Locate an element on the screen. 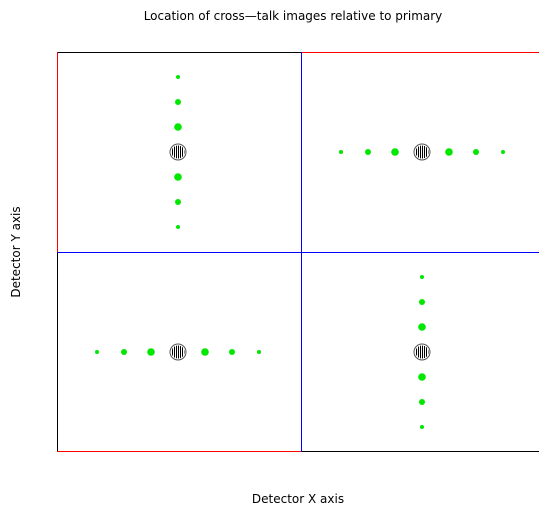  y-axis-label: Detector Y axis is located at coordinates (16, 251).